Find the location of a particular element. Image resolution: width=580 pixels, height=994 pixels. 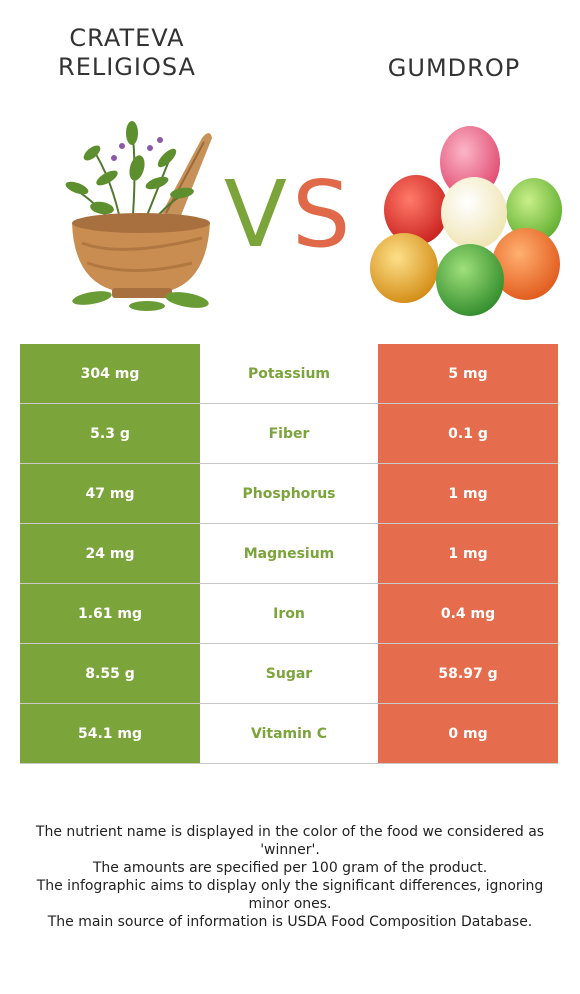

table-row: 304 mg Potassium 5 mg is located at coordinates (289, 374).